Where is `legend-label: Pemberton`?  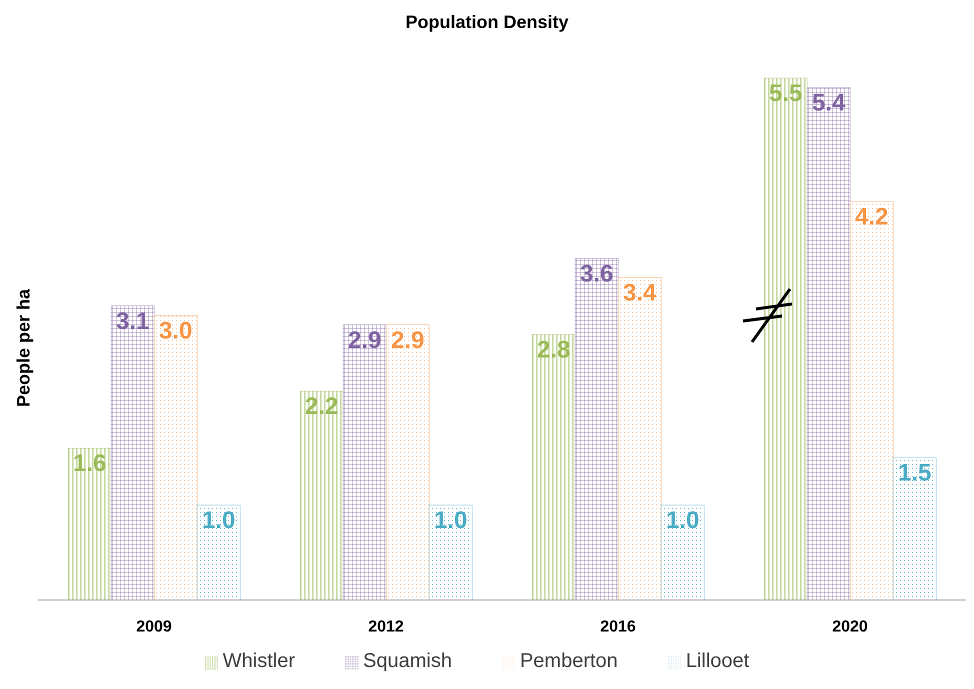
legend-label: Pemberton is located at coordinates (569, 661).